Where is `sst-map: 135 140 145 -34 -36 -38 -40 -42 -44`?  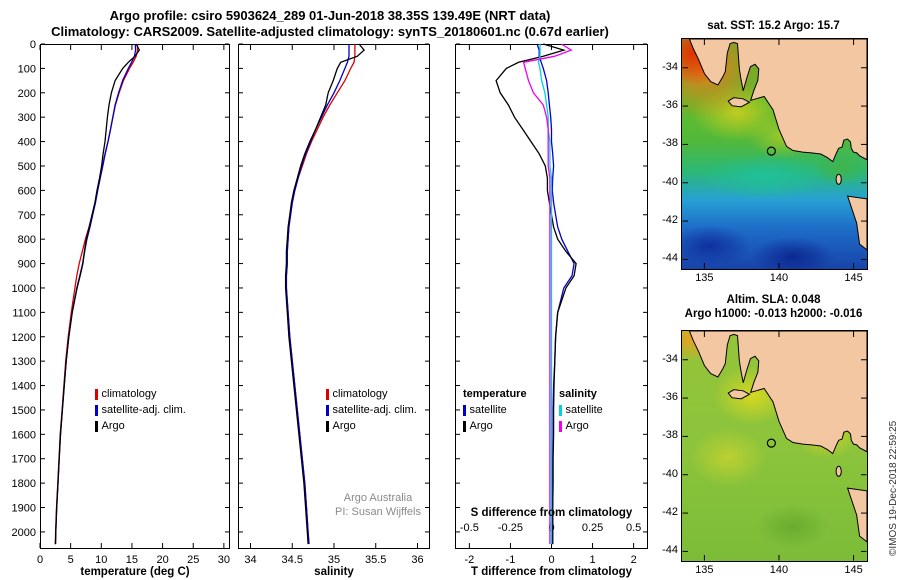
sst-map: 135 140 145 -34 -36 -38 -40 -42 -44 is located at coordinates (765, 161).